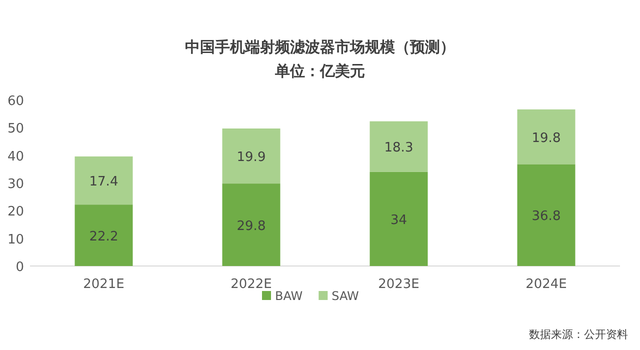  What do you see at coordinates (546, 284) in the screenshot?
I see `x-tick-label: 2024E` at bounding box center [546, 284].